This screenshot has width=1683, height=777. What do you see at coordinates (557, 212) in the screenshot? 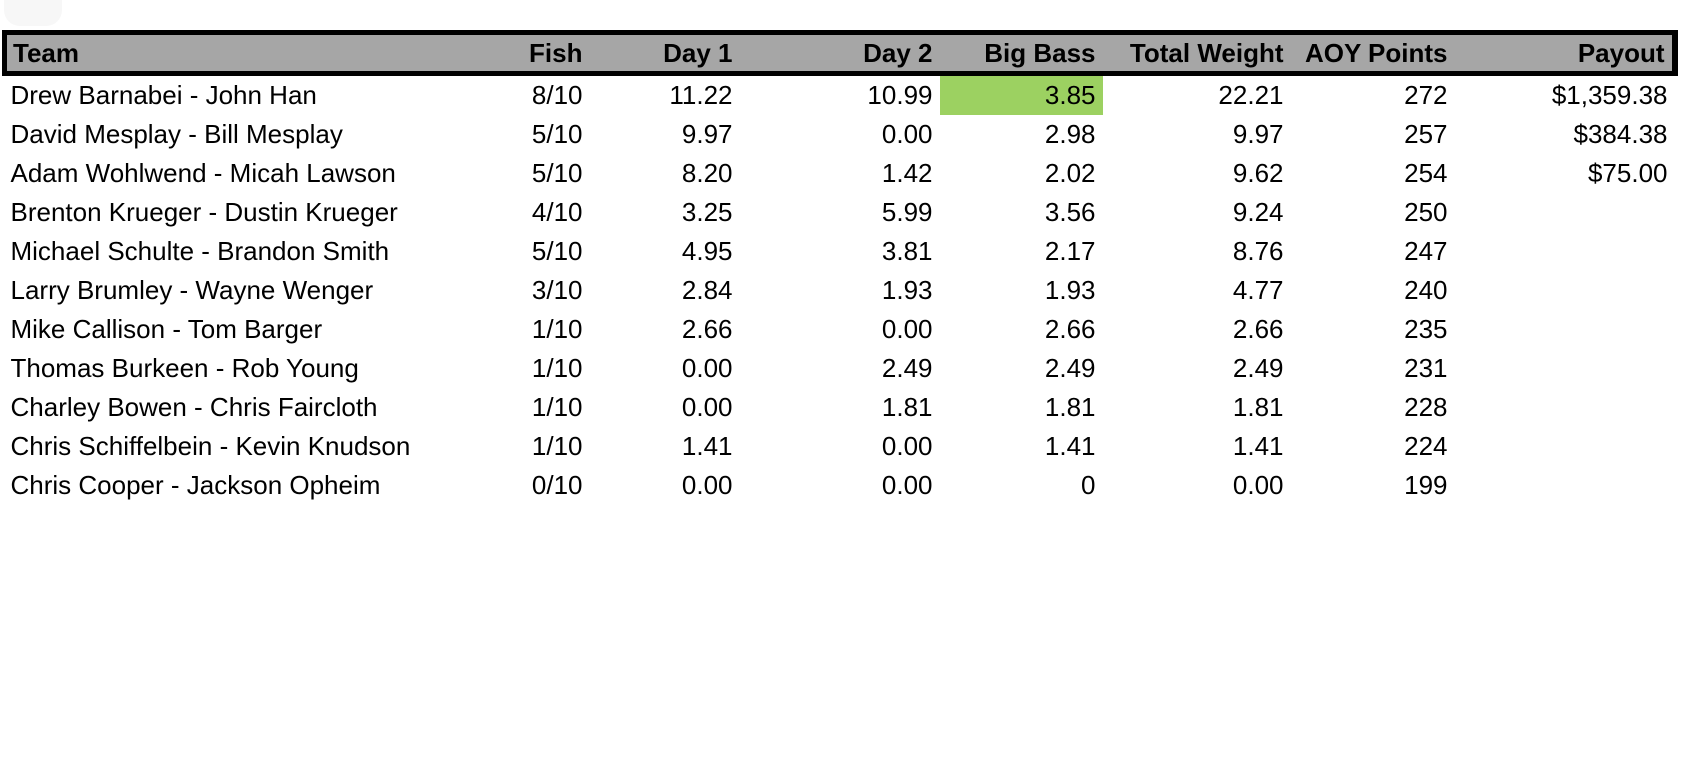
I see `cell-fish: 4/10` at bounding box center [557, 212].